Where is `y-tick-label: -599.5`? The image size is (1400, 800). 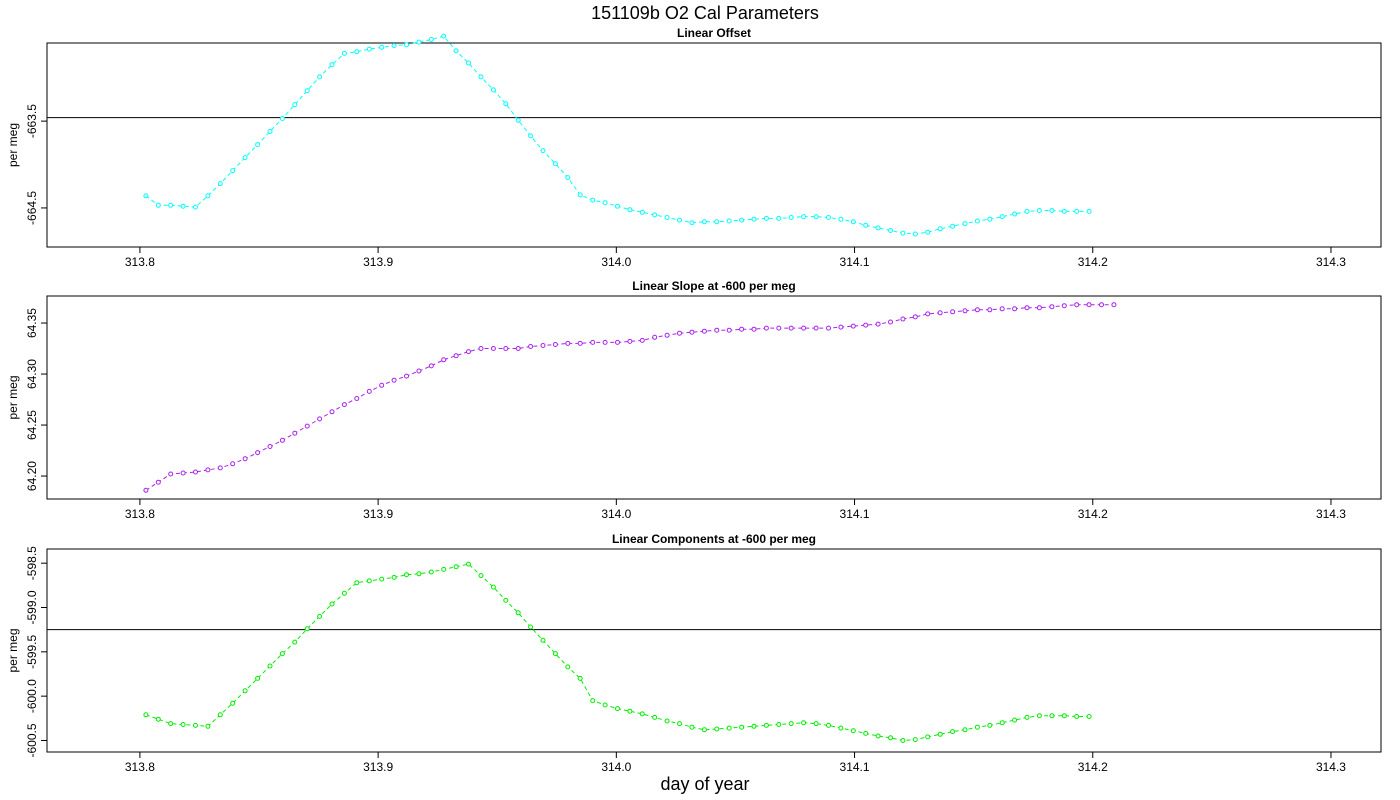
y-tick-label: -599.5 is located at coordinates (32, 651).